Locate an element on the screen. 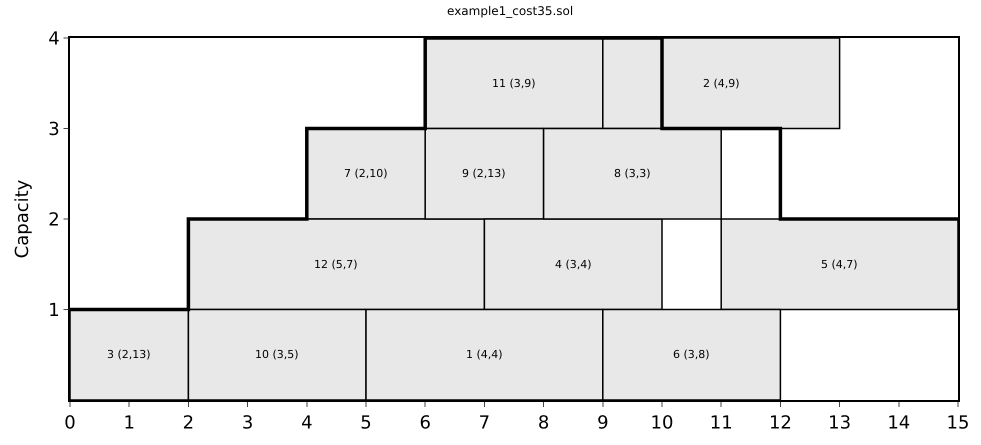  annotation: 11 (3,9) is located at coordinates (514, 83).